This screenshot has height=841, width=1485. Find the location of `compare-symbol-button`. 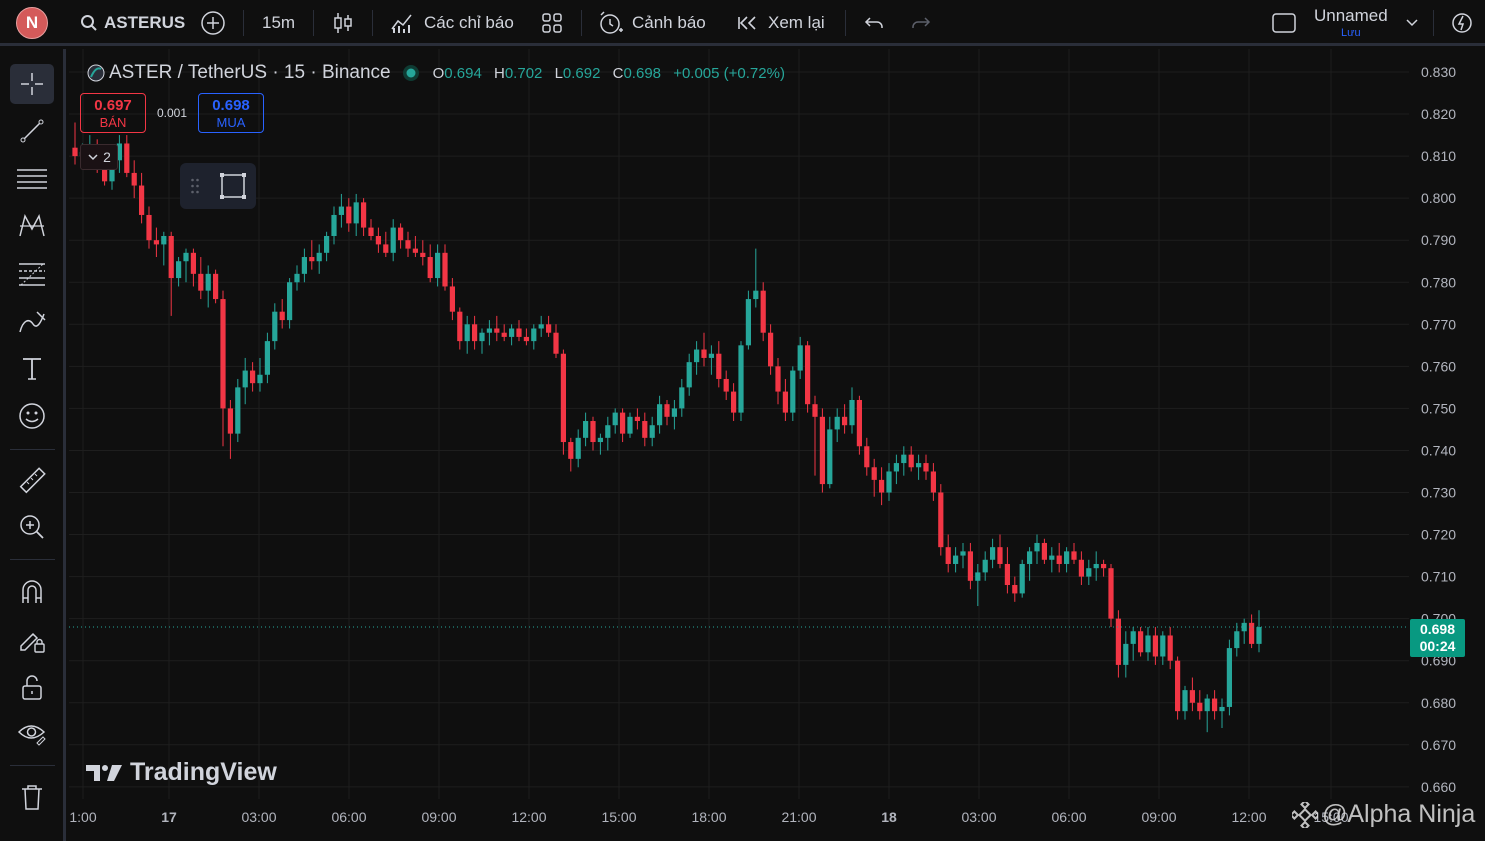

compare-symbol-button is located at coordinates (213, 23).